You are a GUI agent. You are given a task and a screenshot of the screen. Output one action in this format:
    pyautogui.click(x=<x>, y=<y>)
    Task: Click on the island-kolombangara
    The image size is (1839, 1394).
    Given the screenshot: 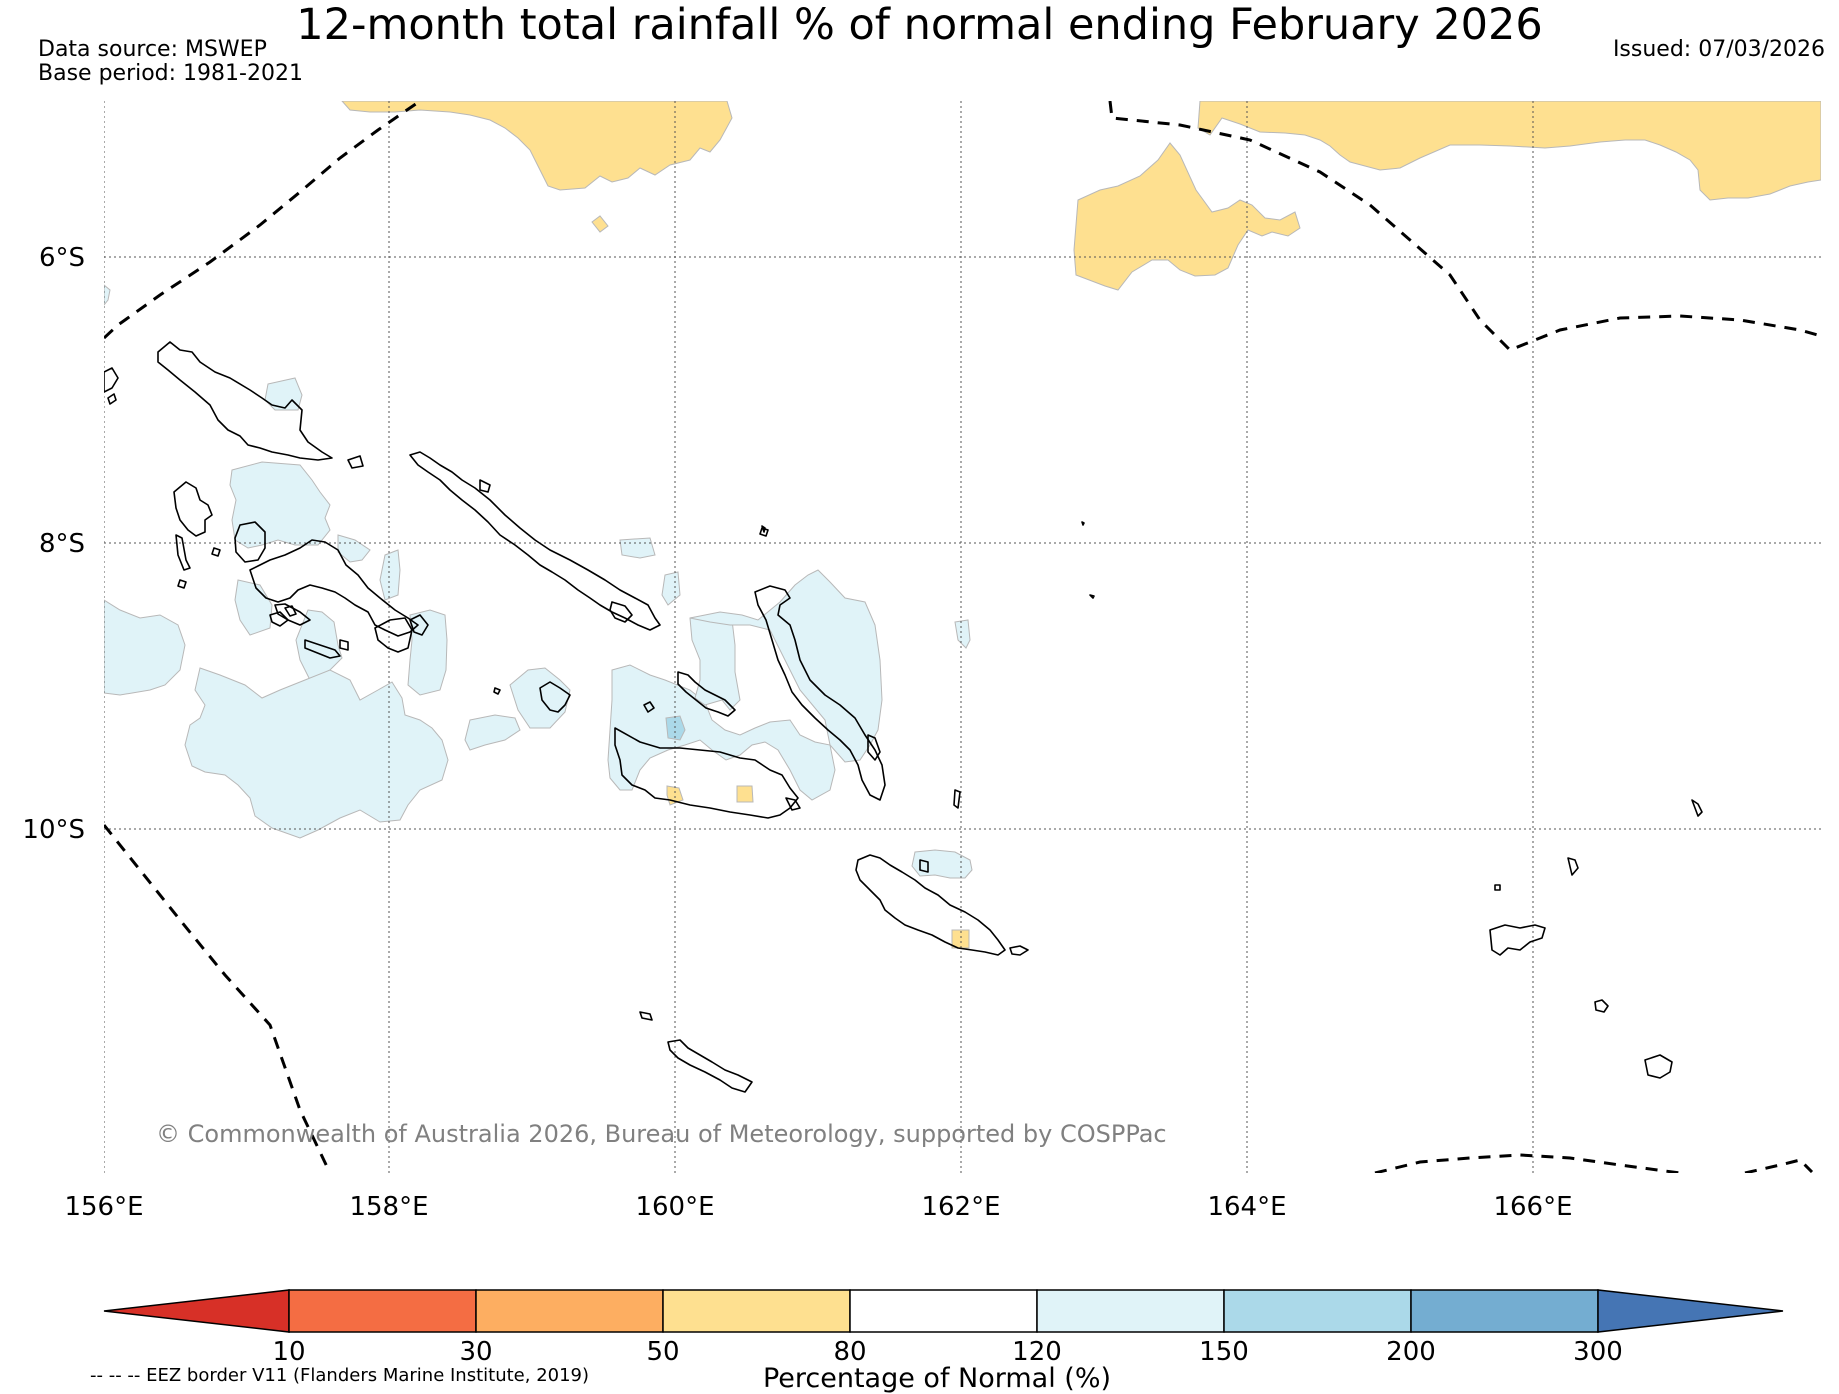 What is the action you would take?
    pyautogui.click(x=250, y=542)
    